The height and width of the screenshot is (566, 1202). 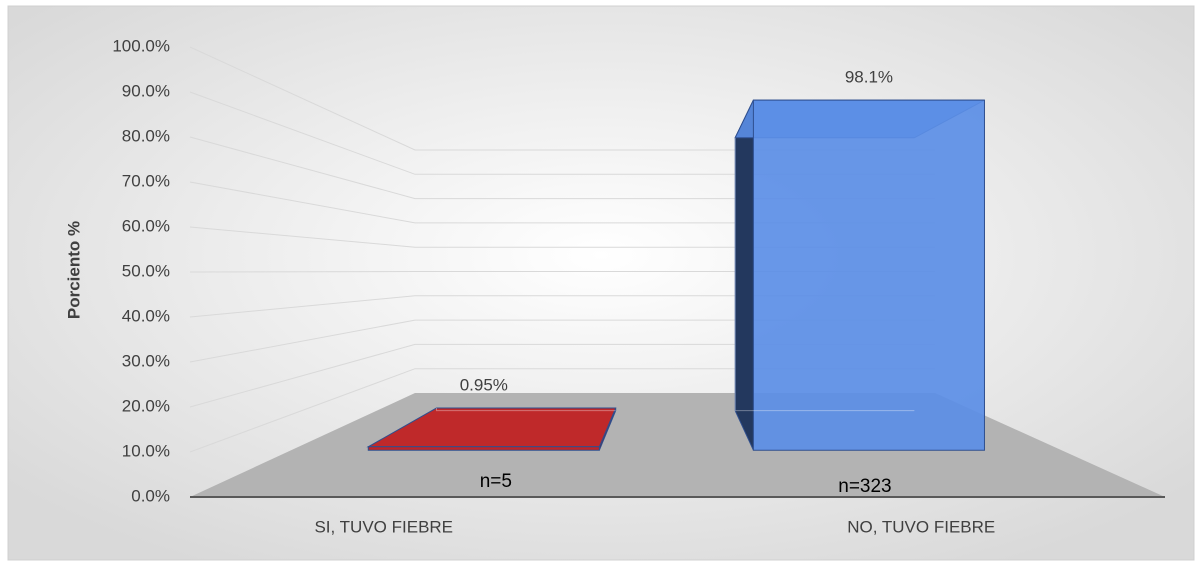 I want to click on annotation: n=5, so click(x=496, y=481).